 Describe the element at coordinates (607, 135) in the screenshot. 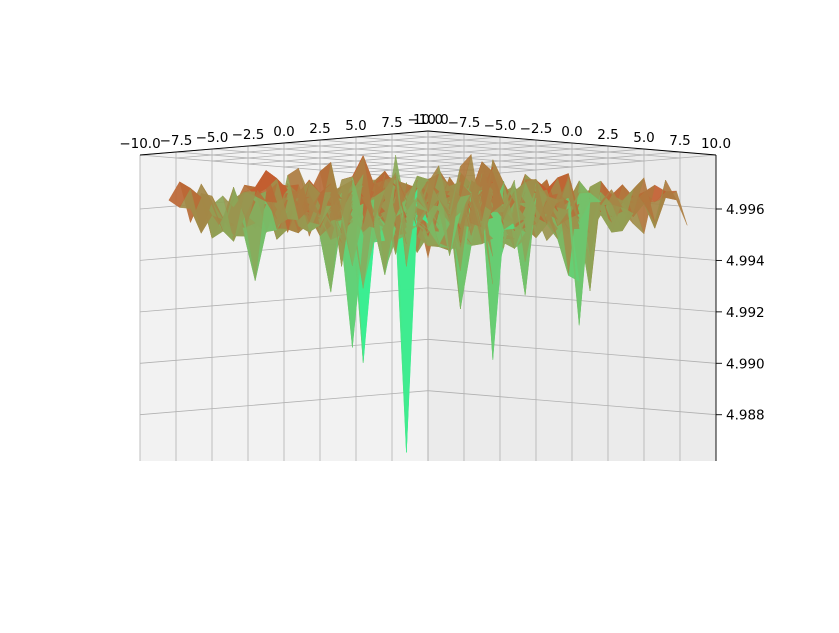

I see `y-tick-label: 2.5` at that location.